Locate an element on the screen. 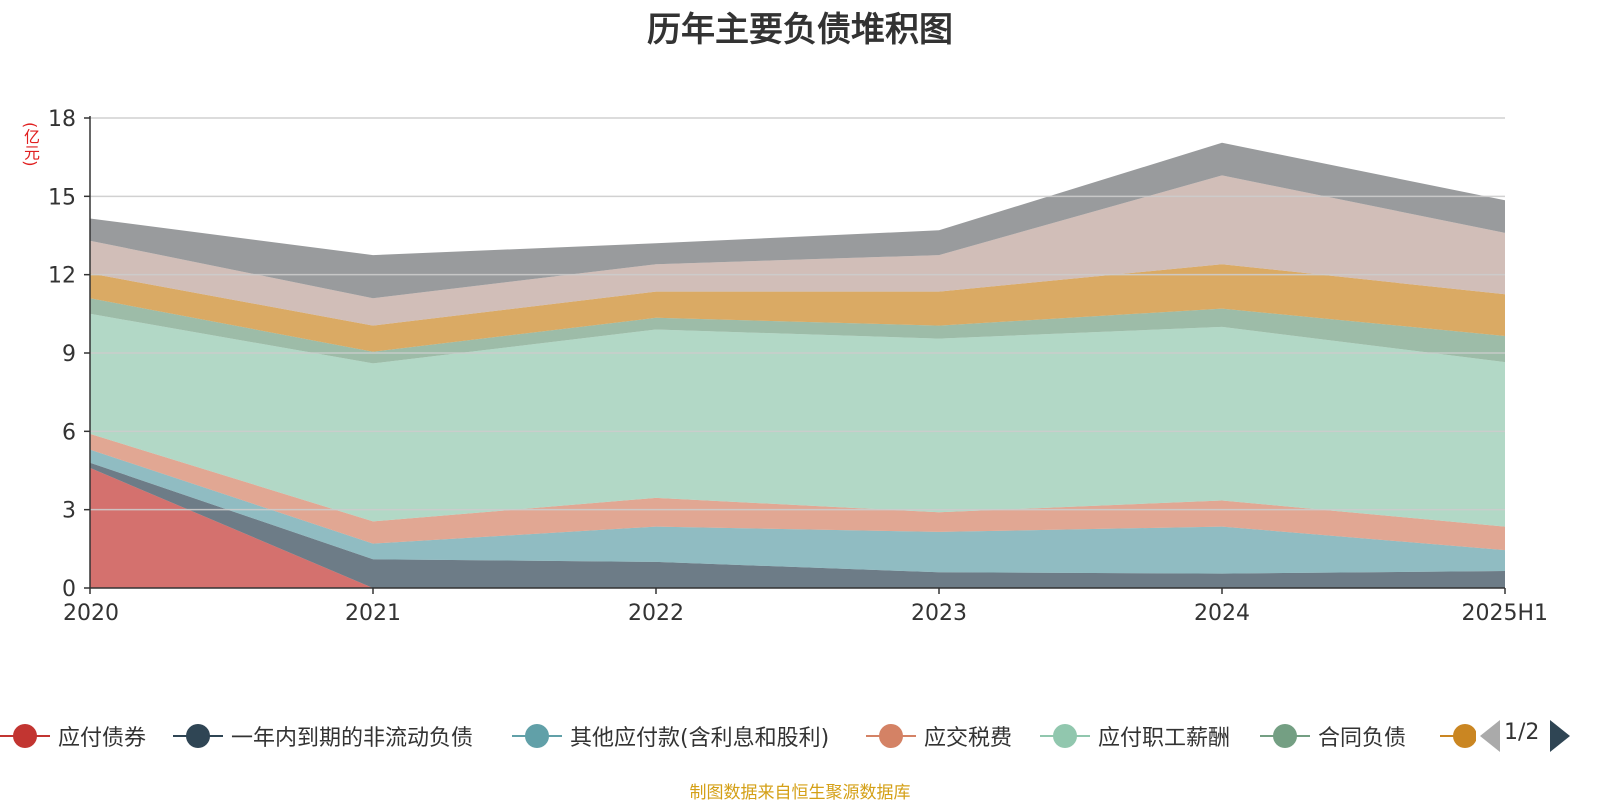 This screenshot has width=1600, height=803. legend-item: 其他应付款(含利息和股利) is located at coordinates (670, 736).